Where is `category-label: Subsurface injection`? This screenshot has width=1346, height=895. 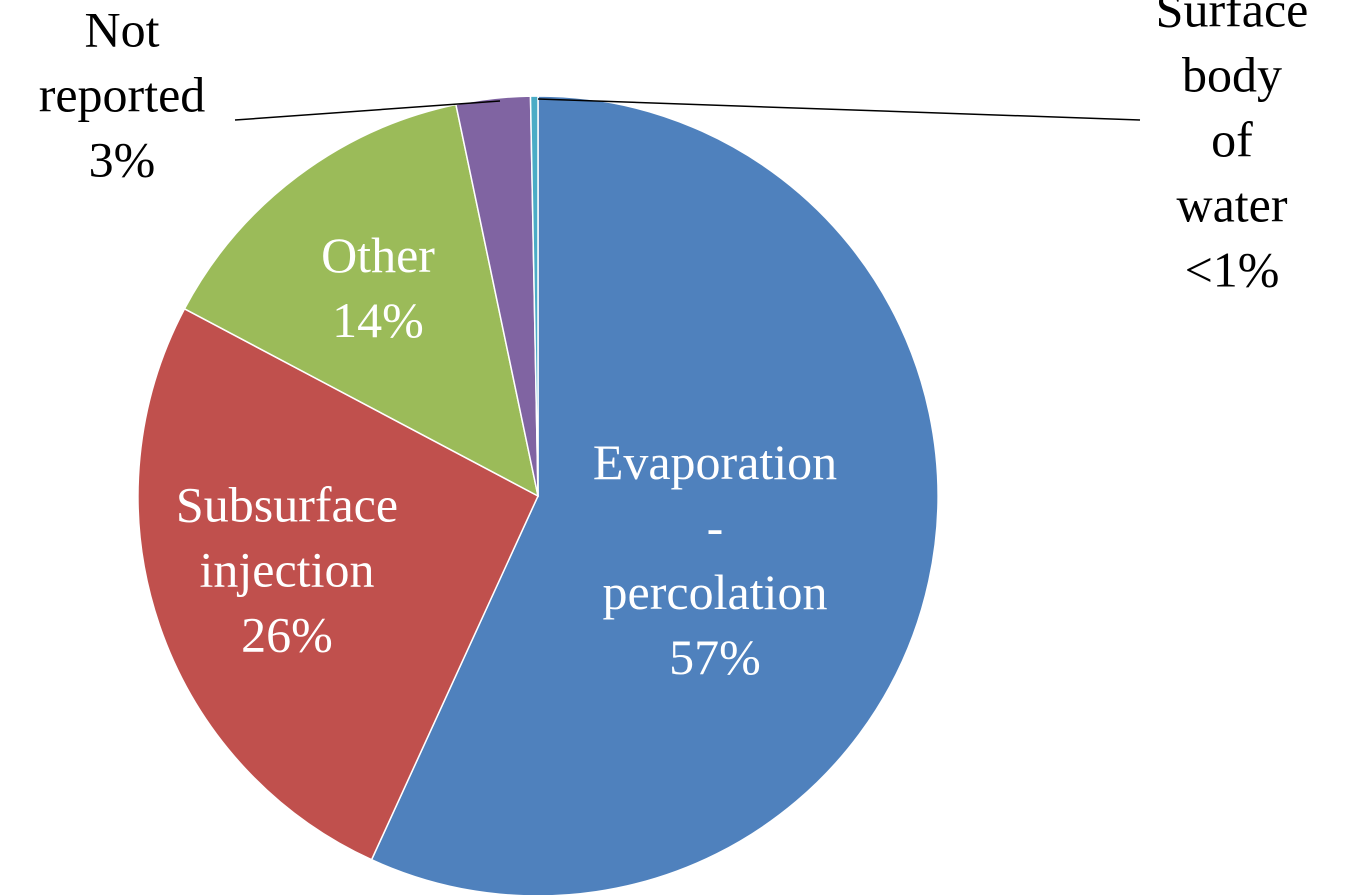
category-label: Subsurface injection is located at coordinates (287, 537).